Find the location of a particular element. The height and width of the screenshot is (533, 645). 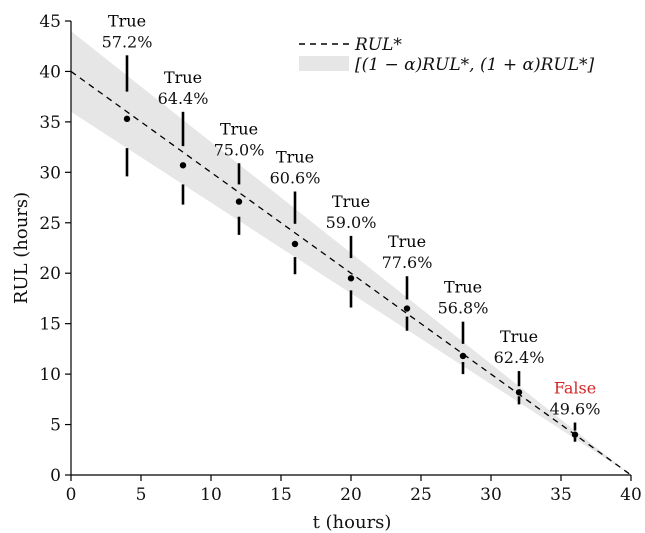

y-tick-label-1: 5 is located at coordinates (55, 426).